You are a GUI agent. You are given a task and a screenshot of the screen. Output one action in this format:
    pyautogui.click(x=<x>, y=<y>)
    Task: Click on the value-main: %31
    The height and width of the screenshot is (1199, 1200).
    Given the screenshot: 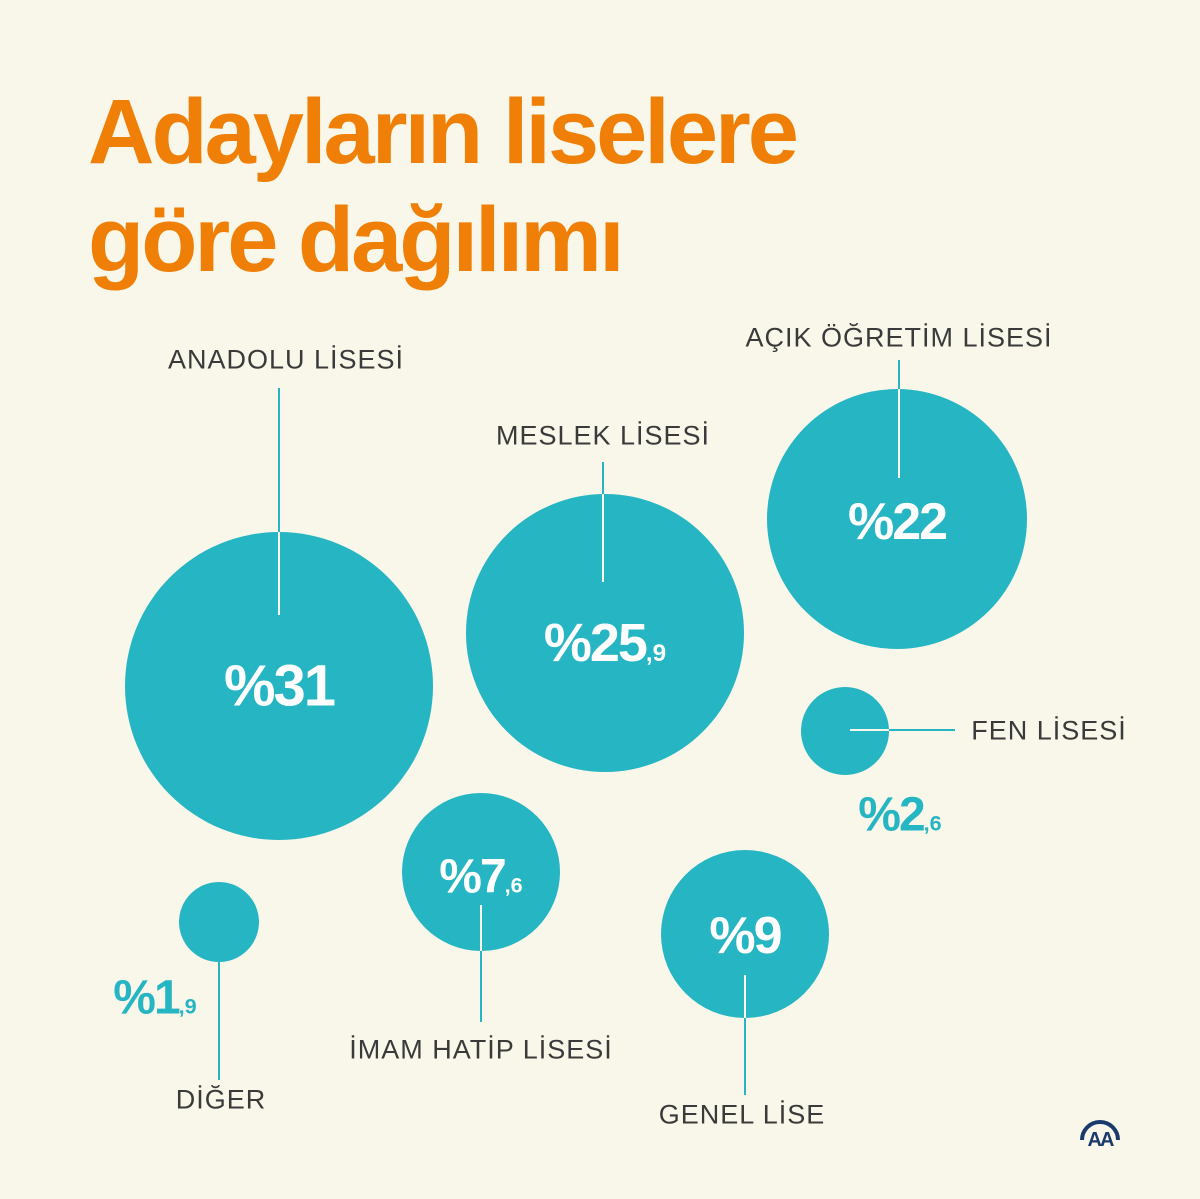 What is the action you would take?
    pyautogui.click(x=279, y=686)
    